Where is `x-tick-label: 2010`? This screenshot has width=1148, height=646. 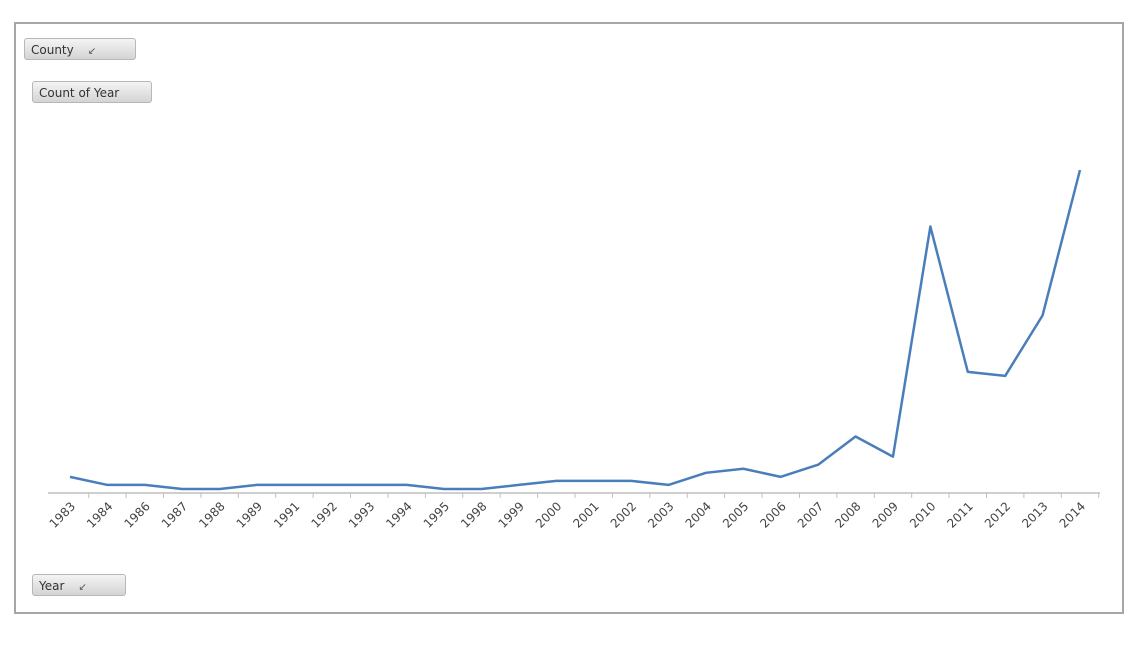 x-tick-label: 2010 is located at coordinates (922, 514).